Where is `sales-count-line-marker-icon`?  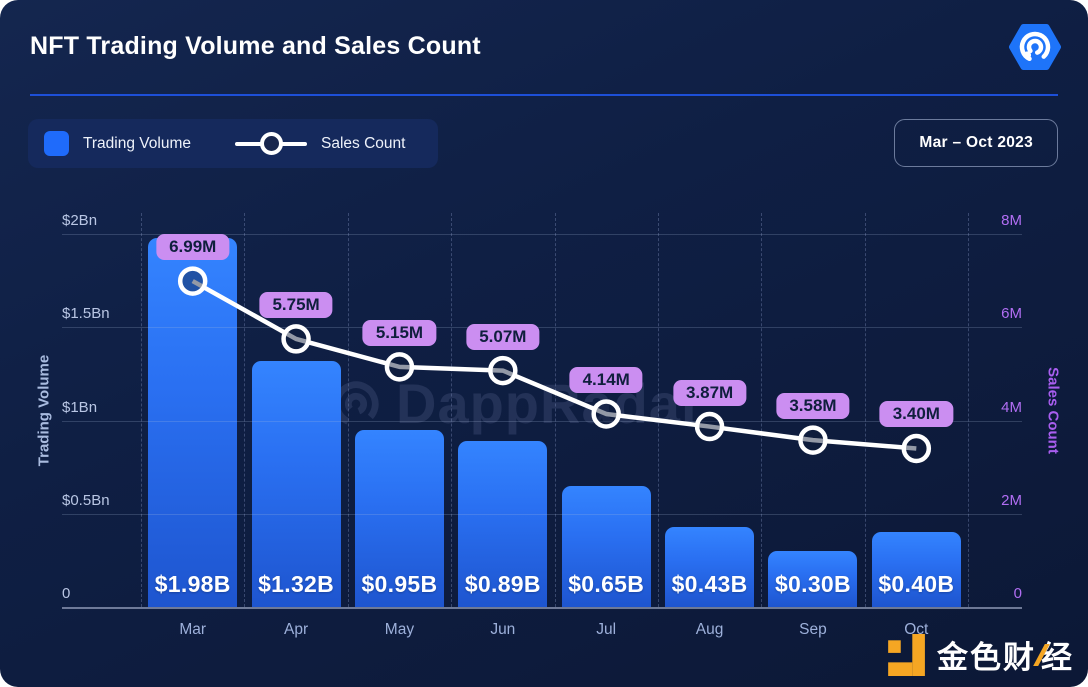
sales-count-line-marker-icon is located at coordinates (271, 143).